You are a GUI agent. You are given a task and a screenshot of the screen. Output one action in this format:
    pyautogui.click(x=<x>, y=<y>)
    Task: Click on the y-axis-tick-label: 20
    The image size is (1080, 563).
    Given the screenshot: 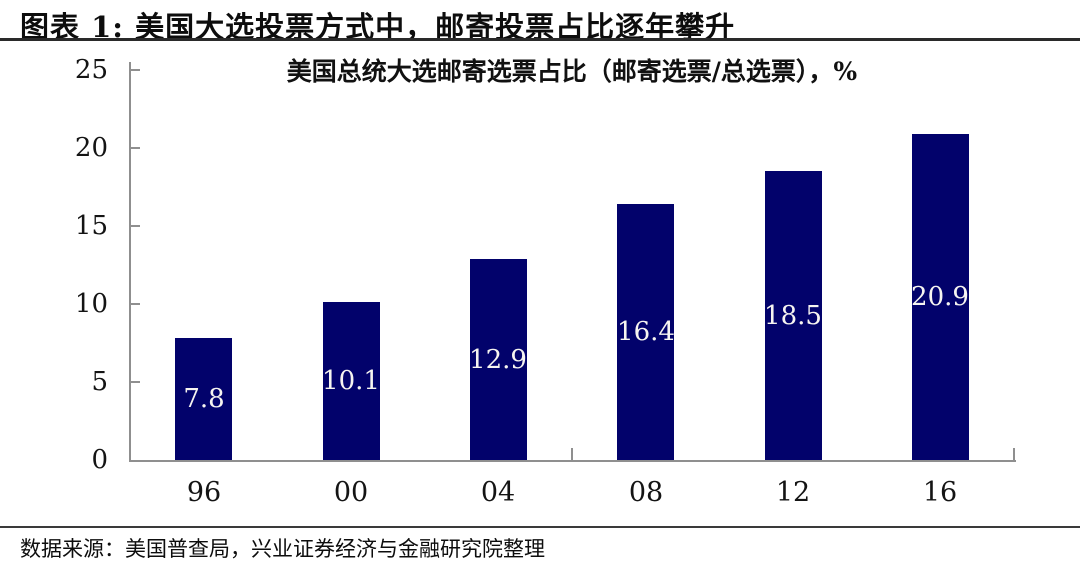 What is the action you would take?
    pyautogui.click(x=91, y=148)
    